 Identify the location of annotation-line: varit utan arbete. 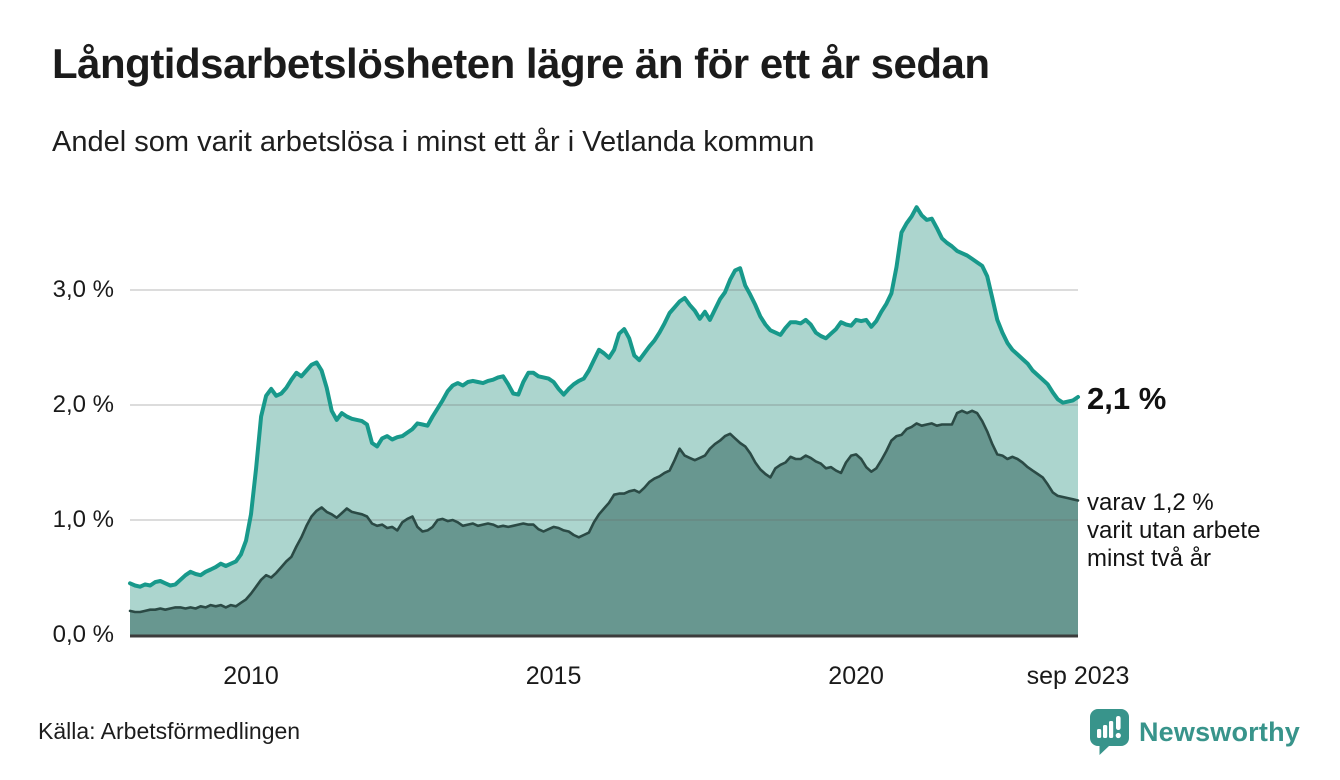
(1174, 530).